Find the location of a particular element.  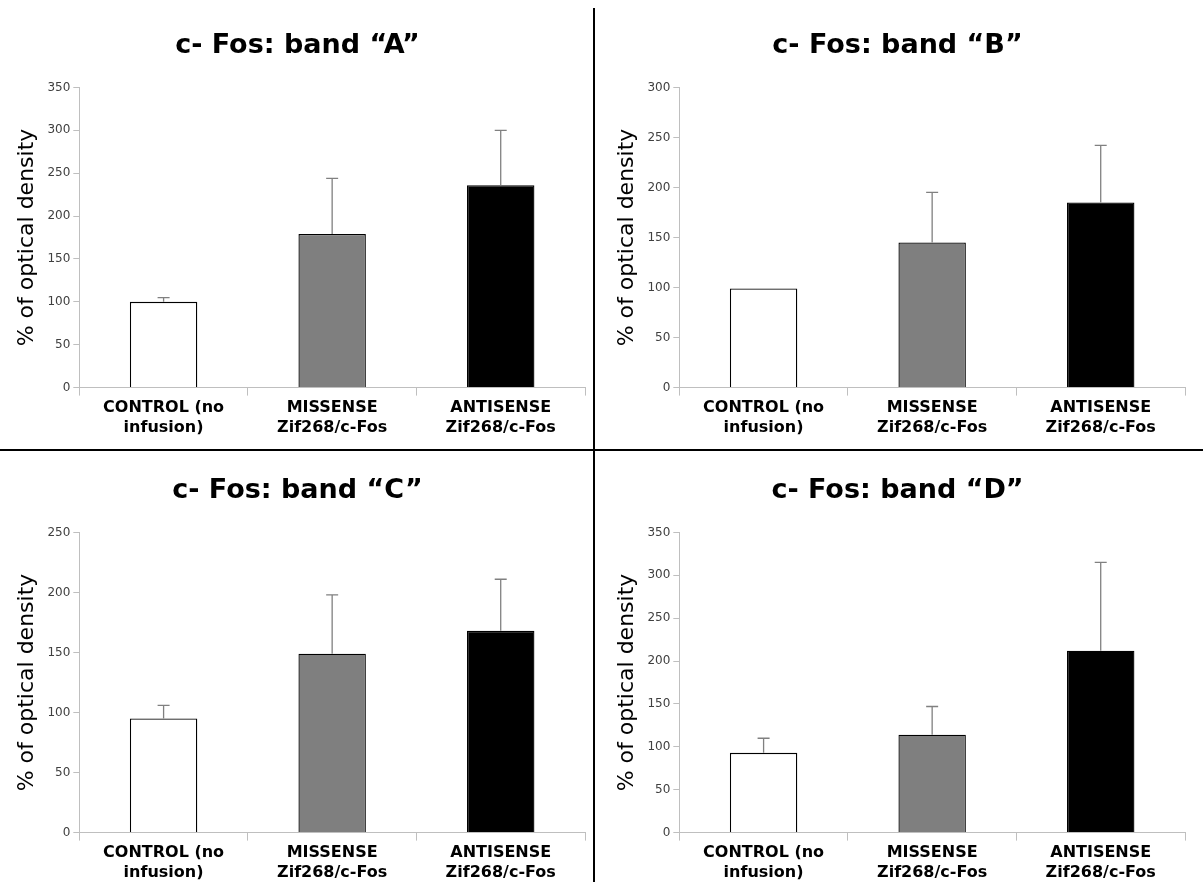

chart-title: c- Fos: band “A” is located at coordinates (297, 44).